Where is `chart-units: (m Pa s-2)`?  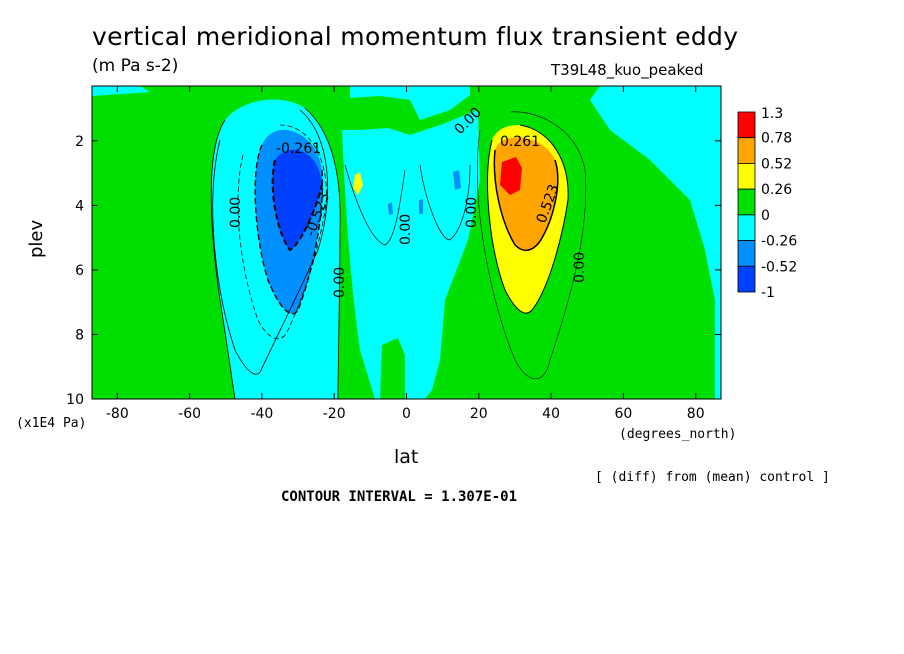
chart-units: (m Pa s-2) is located at coordinates (135, 66).